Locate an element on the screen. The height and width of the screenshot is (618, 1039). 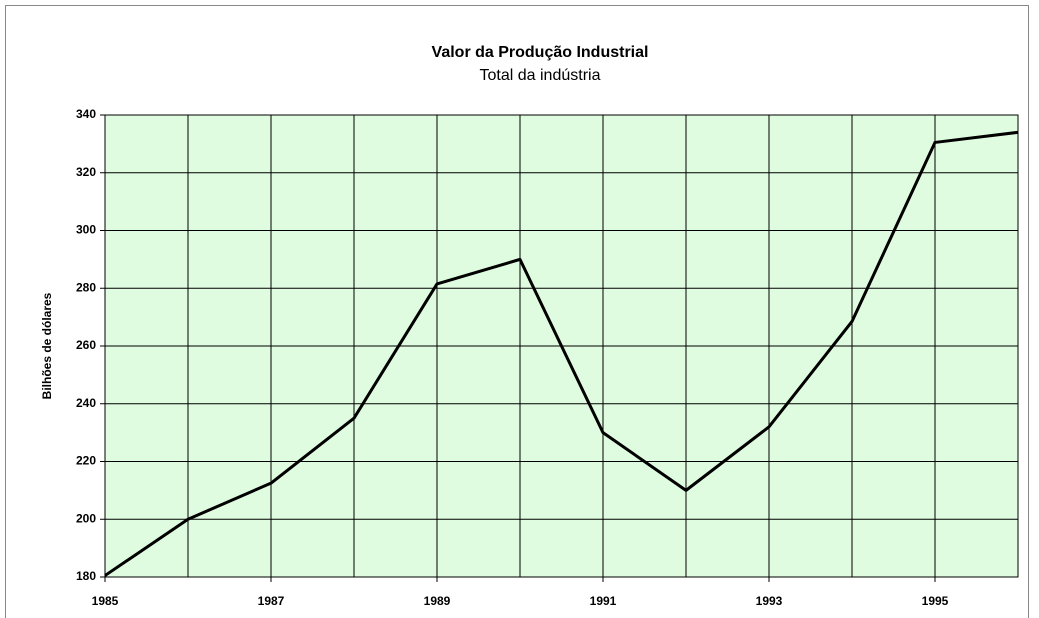
y-tick-label: 320 is located at coordinates (86, 172).